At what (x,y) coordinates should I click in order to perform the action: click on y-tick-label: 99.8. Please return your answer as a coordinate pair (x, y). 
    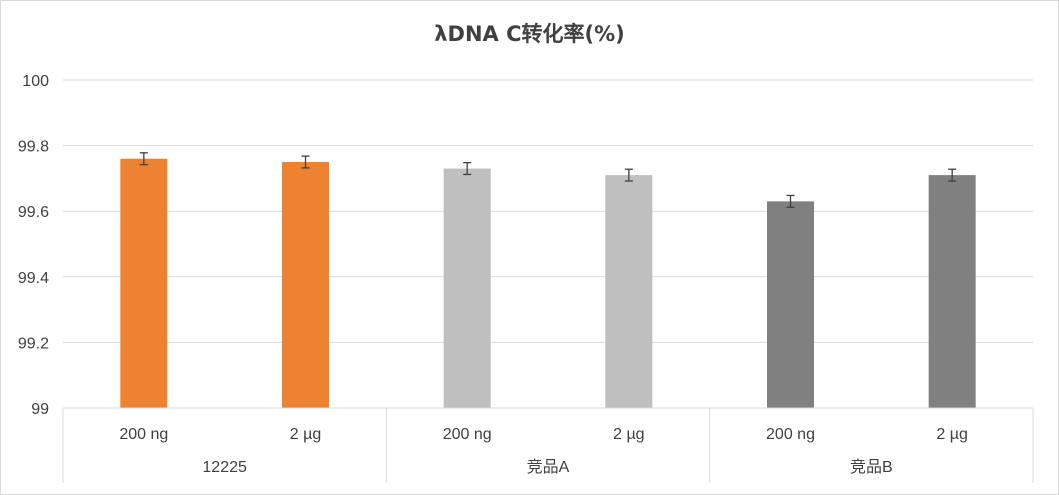
    Looking at the image, I should click on (33, 147).